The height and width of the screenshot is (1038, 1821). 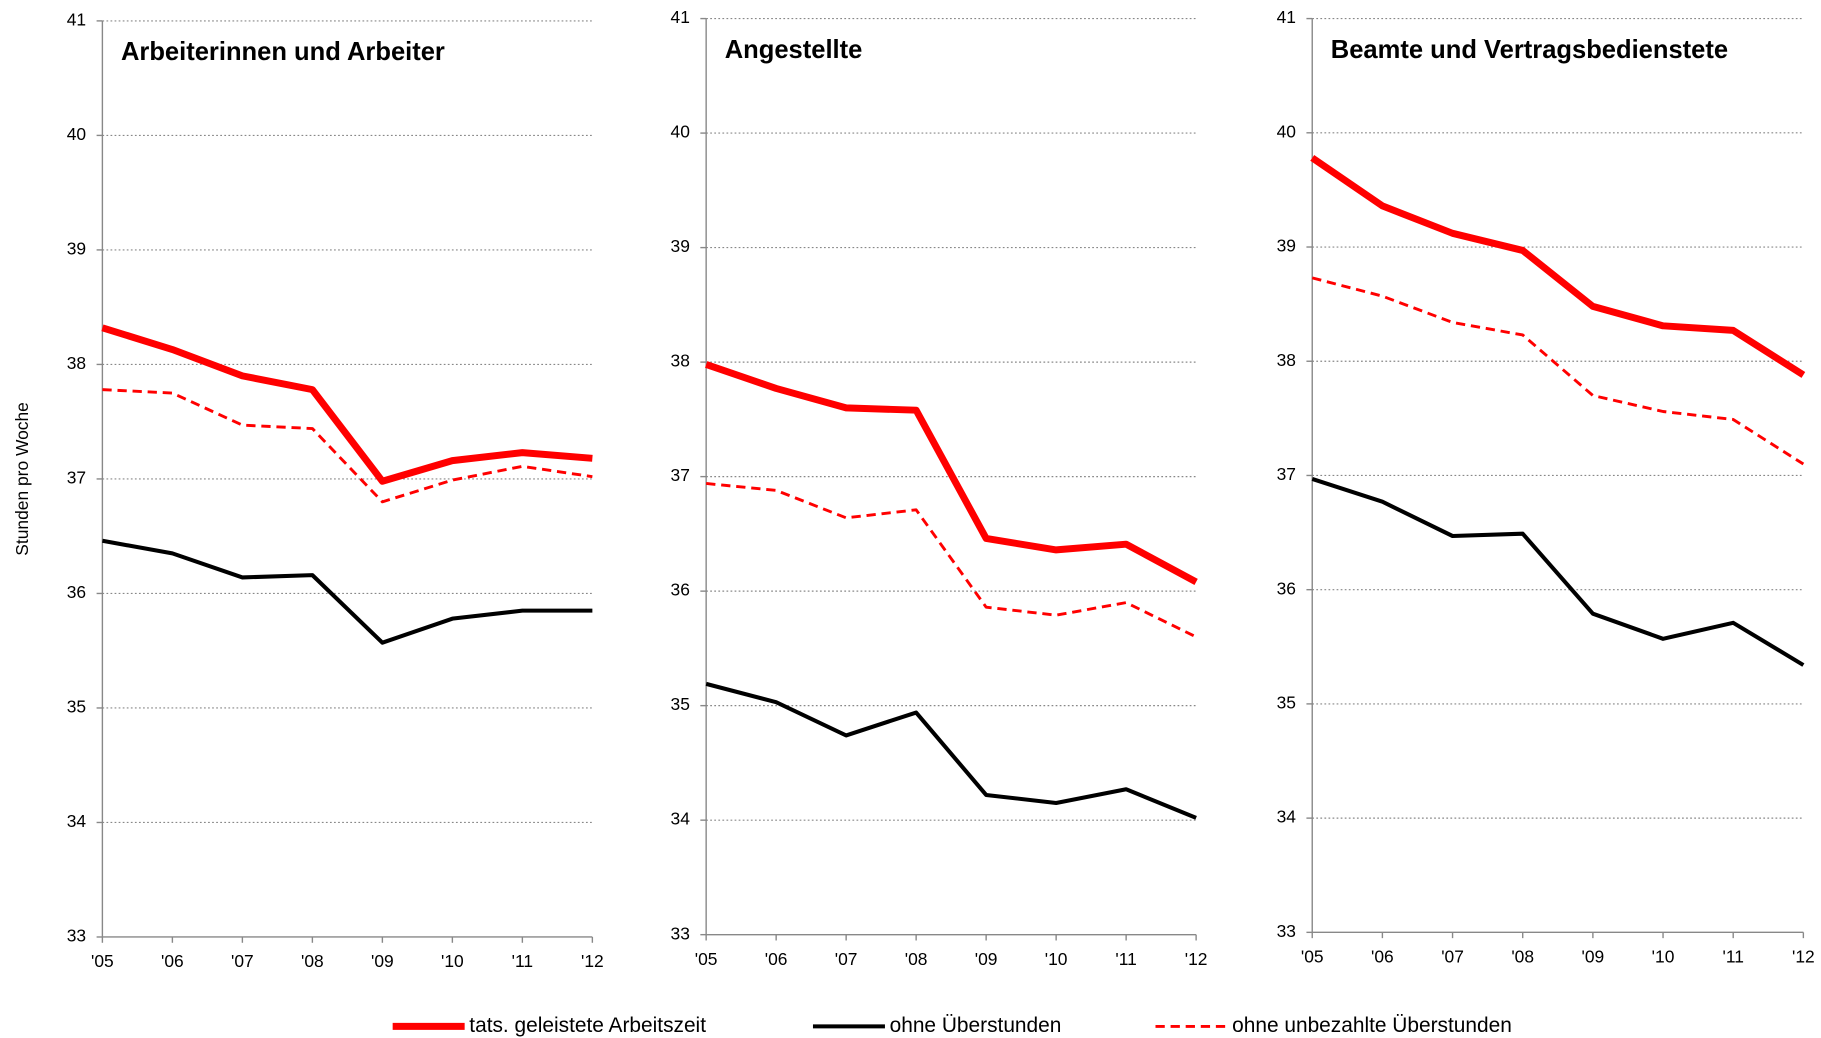 I want to click on legend-label: tats. geleistete Arbeitszeit, so click(x=587, y=1025).